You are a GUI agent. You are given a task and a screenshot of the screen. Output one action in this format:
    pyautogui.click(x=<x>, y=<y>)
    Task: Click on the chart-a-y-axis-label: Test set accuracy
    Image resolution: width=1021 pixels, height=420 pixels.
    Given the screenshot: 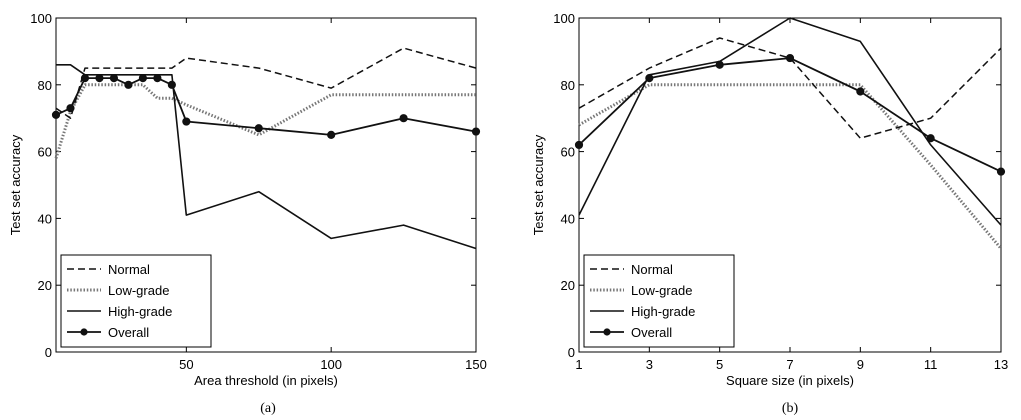 What is the action you would take?
    pyautogui.click(x=15, y=184)
    